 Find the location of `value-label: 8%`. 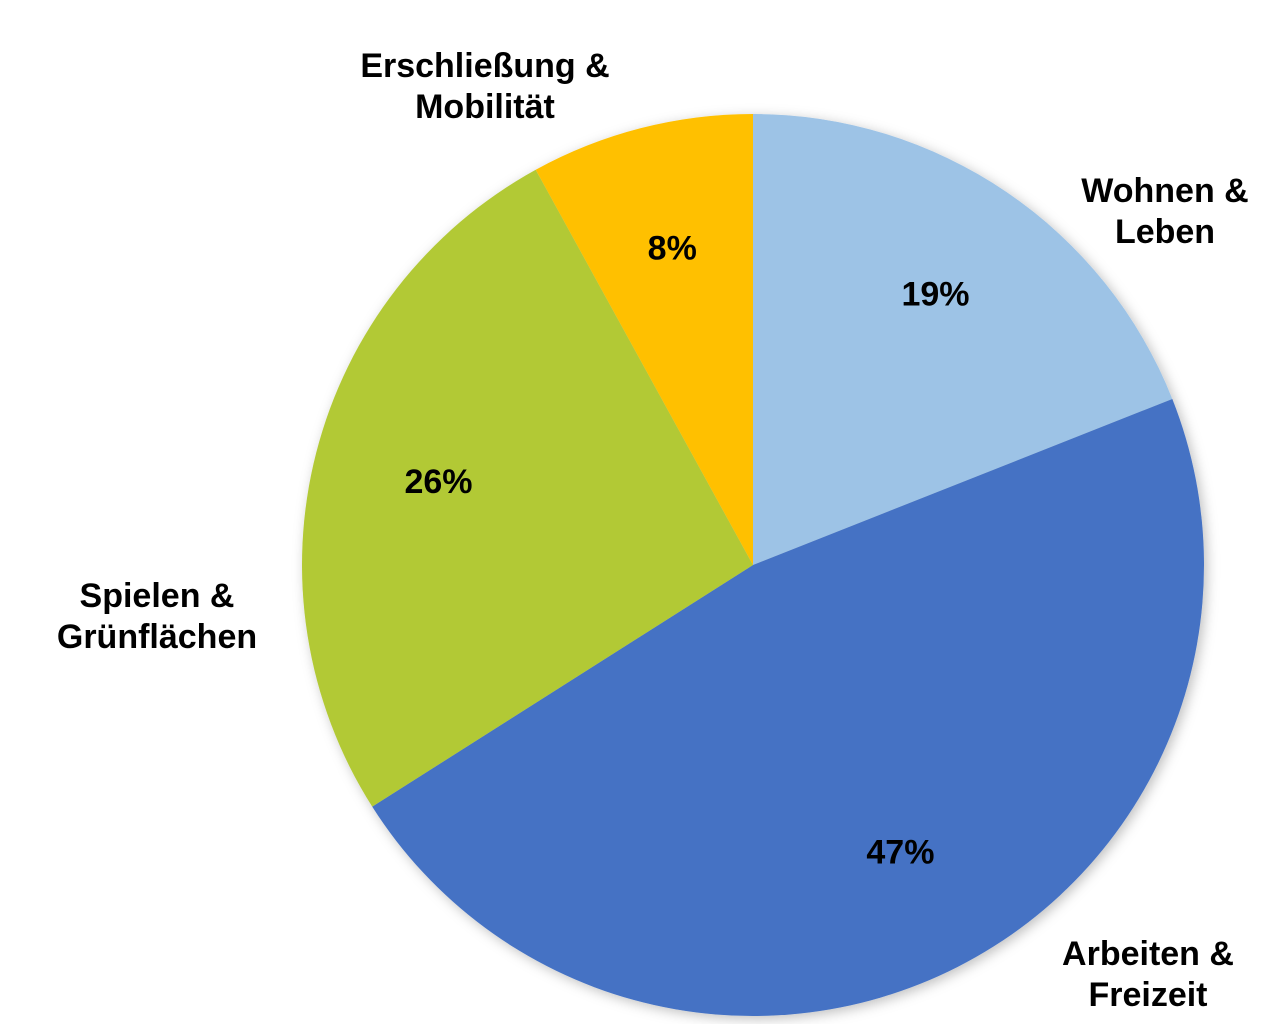

value-label: 8% is located at coordinates (672, 248).